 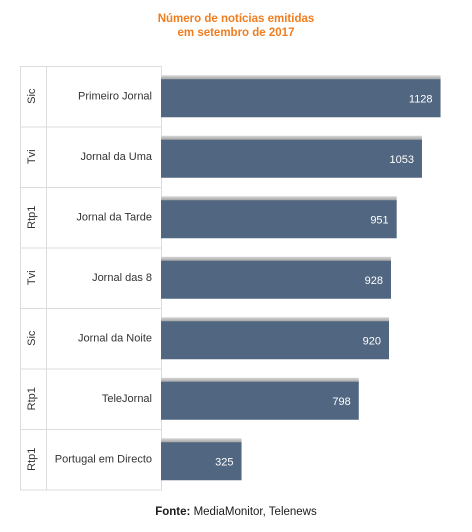 I want to click on source-note: Fonte: MediaMonitor, Telenews, so click(x=236, y=512).